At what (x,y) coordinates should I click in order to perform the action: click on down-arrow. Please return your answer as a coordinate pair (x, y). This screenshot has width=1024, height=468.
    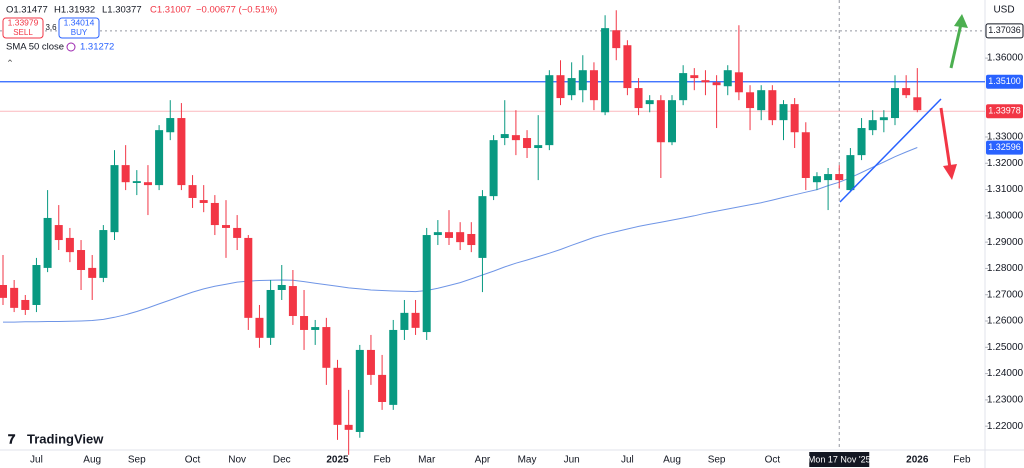
    Looking at the image, I should click on (945, 138).